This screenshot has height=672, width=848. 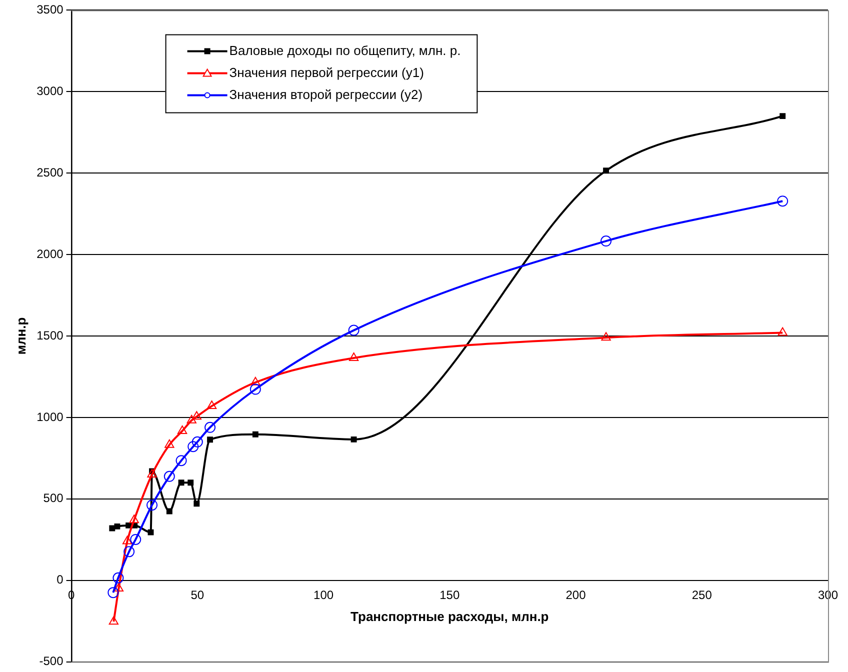 I want to click on y-tick-label: 1000, so click(x=50, y=417).